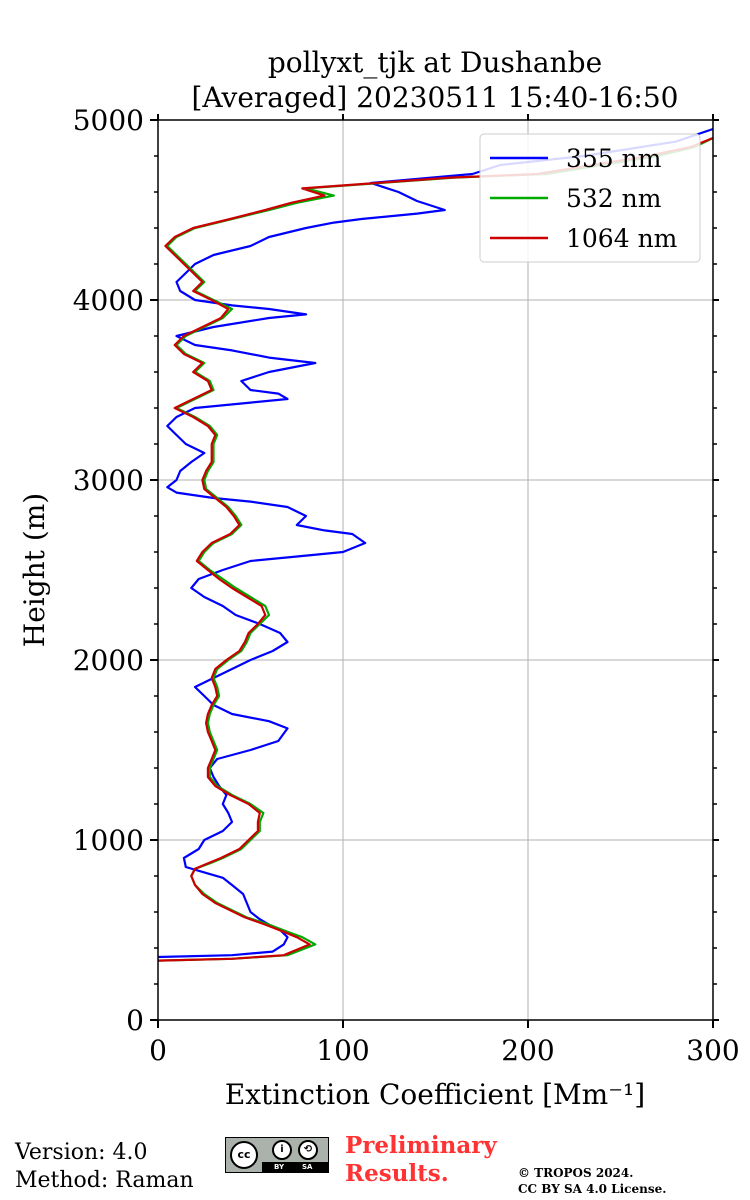 This screenshot has height=1200, width=750. What do you see at coordinates (435, 1094) in the screenshot?
I see `x-axis-label: Extinction Coefficient [Mm⁻¹]` at bounding box center [435, 1094].